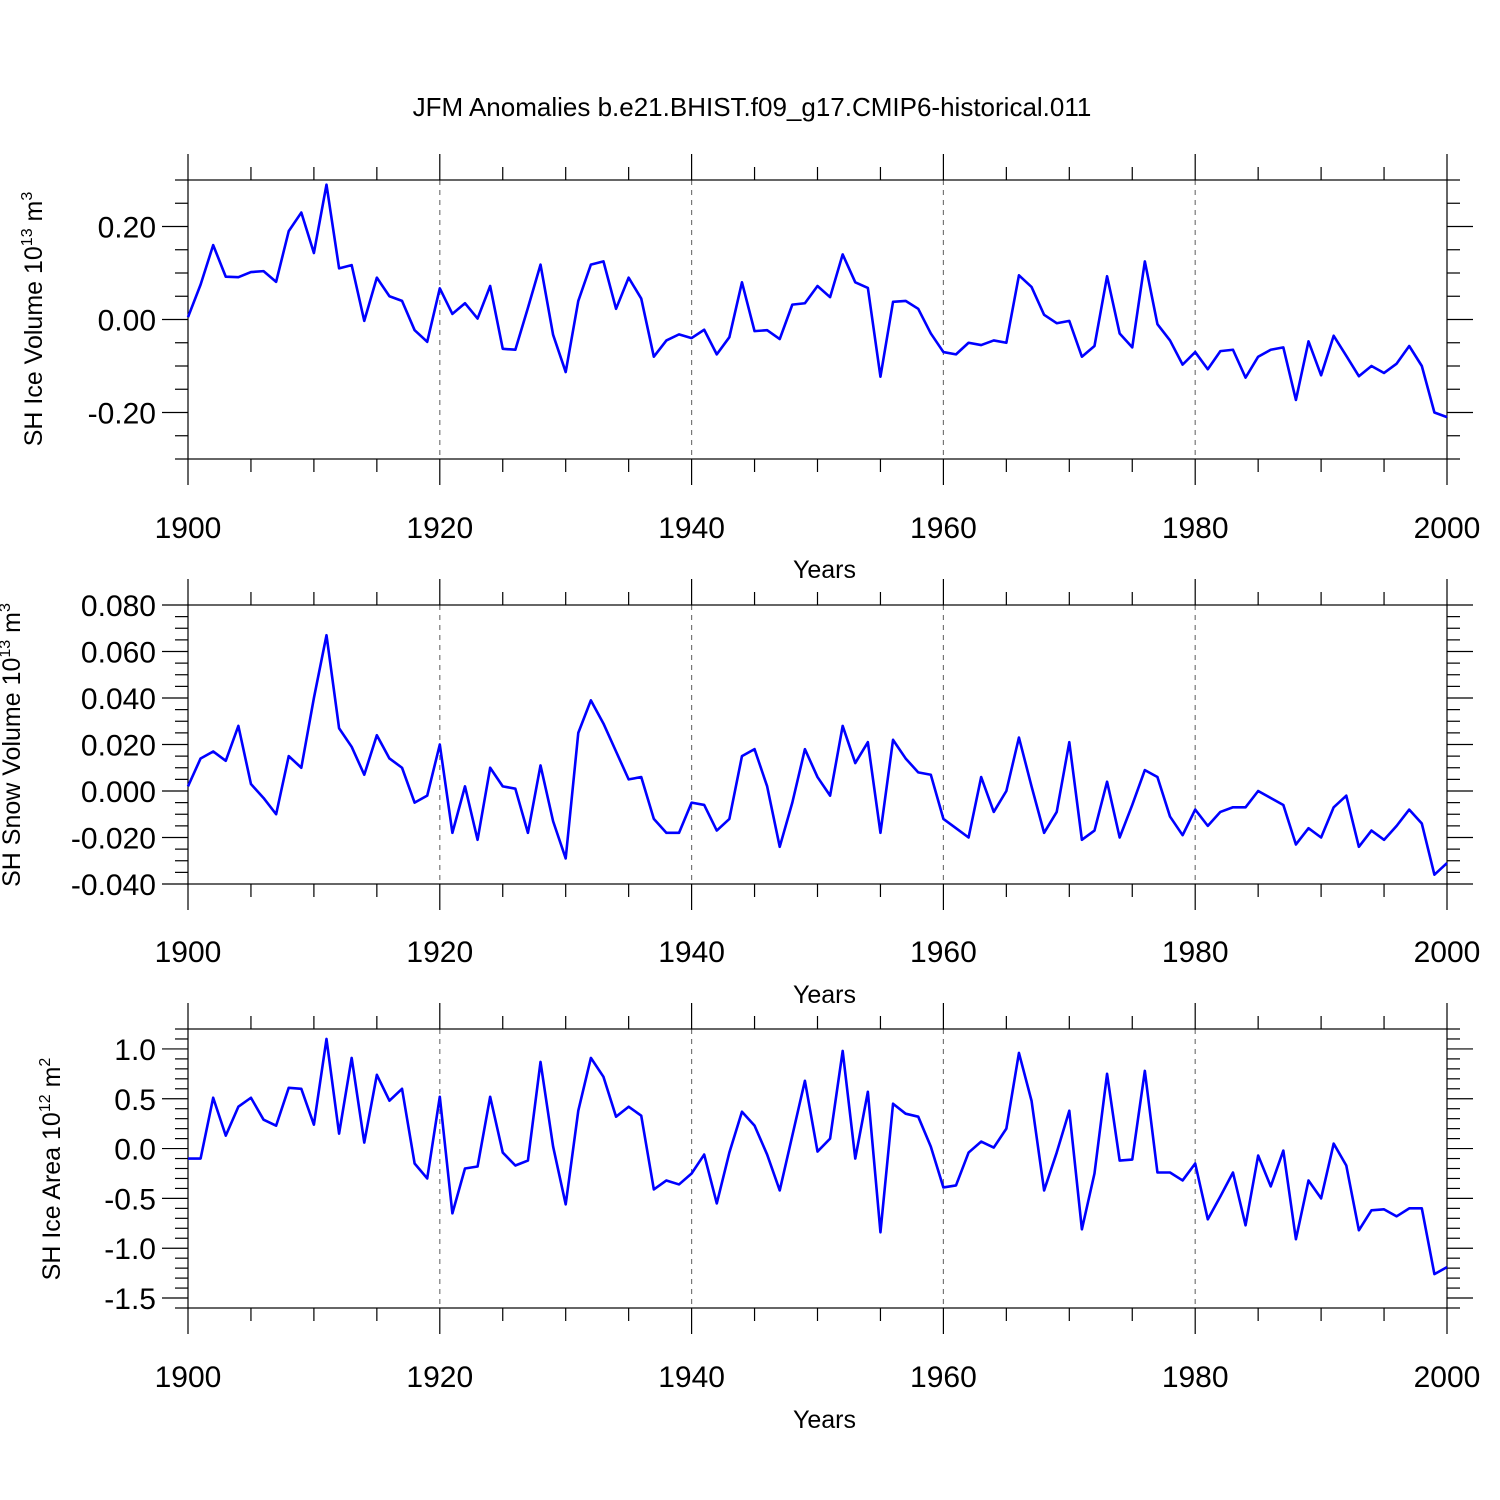  What do you see at coordinates (135, 1100) in the screenshot?
I see `y-tick-label: 0.5` at bounding box center [135, 1100].